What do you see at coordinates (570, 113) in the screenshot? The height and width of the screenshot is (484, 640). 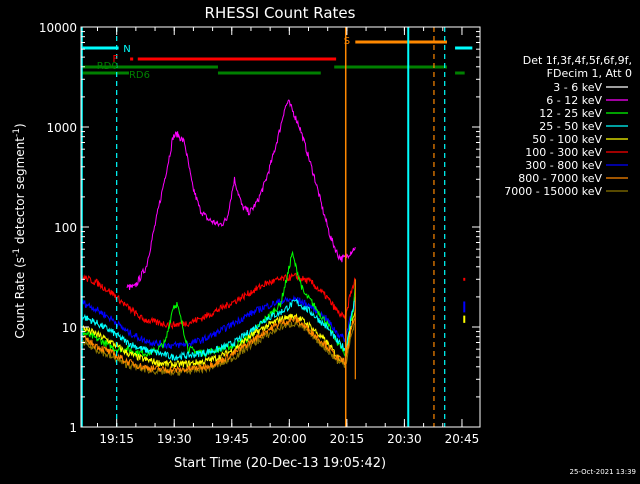 I see `legend-entry-label: 12 - 25 keV` at bounding box center [570, 113].